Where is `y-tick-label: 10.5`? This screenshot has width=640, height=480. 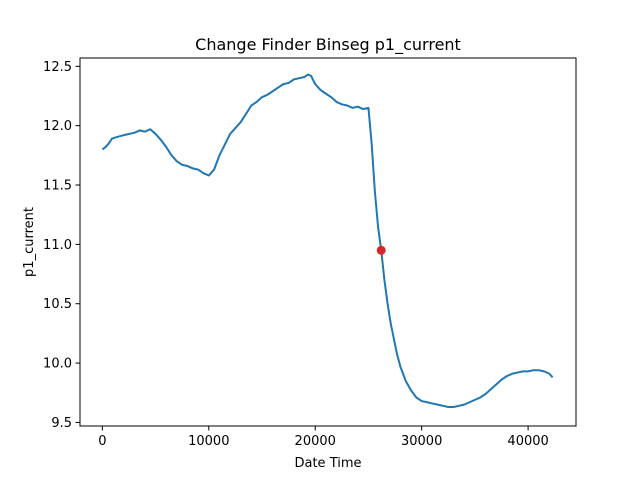 y-tick-label: 10.5 is located at coordinates (57, 304).